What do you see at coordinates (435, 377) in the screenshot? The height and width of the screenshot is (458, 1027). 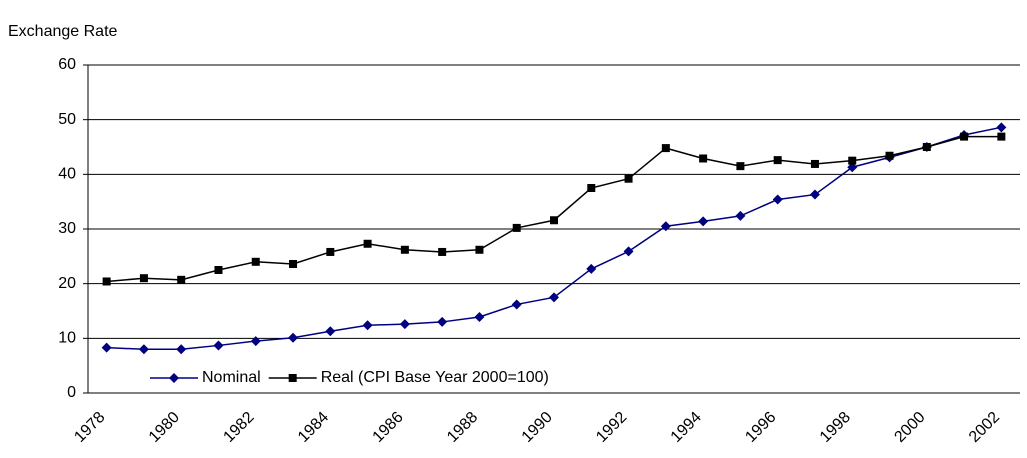 I see `legend-label: Real (CPI Base Year 2000=100)` at bounding box center [435, 377].